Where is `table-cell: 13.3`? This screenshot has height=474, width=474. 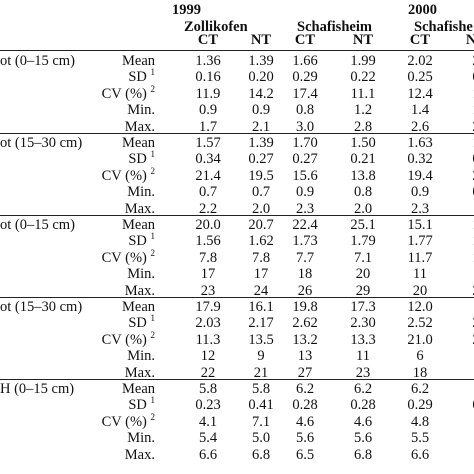 table-cell: 13.3 is located at coordinates (363, 339).